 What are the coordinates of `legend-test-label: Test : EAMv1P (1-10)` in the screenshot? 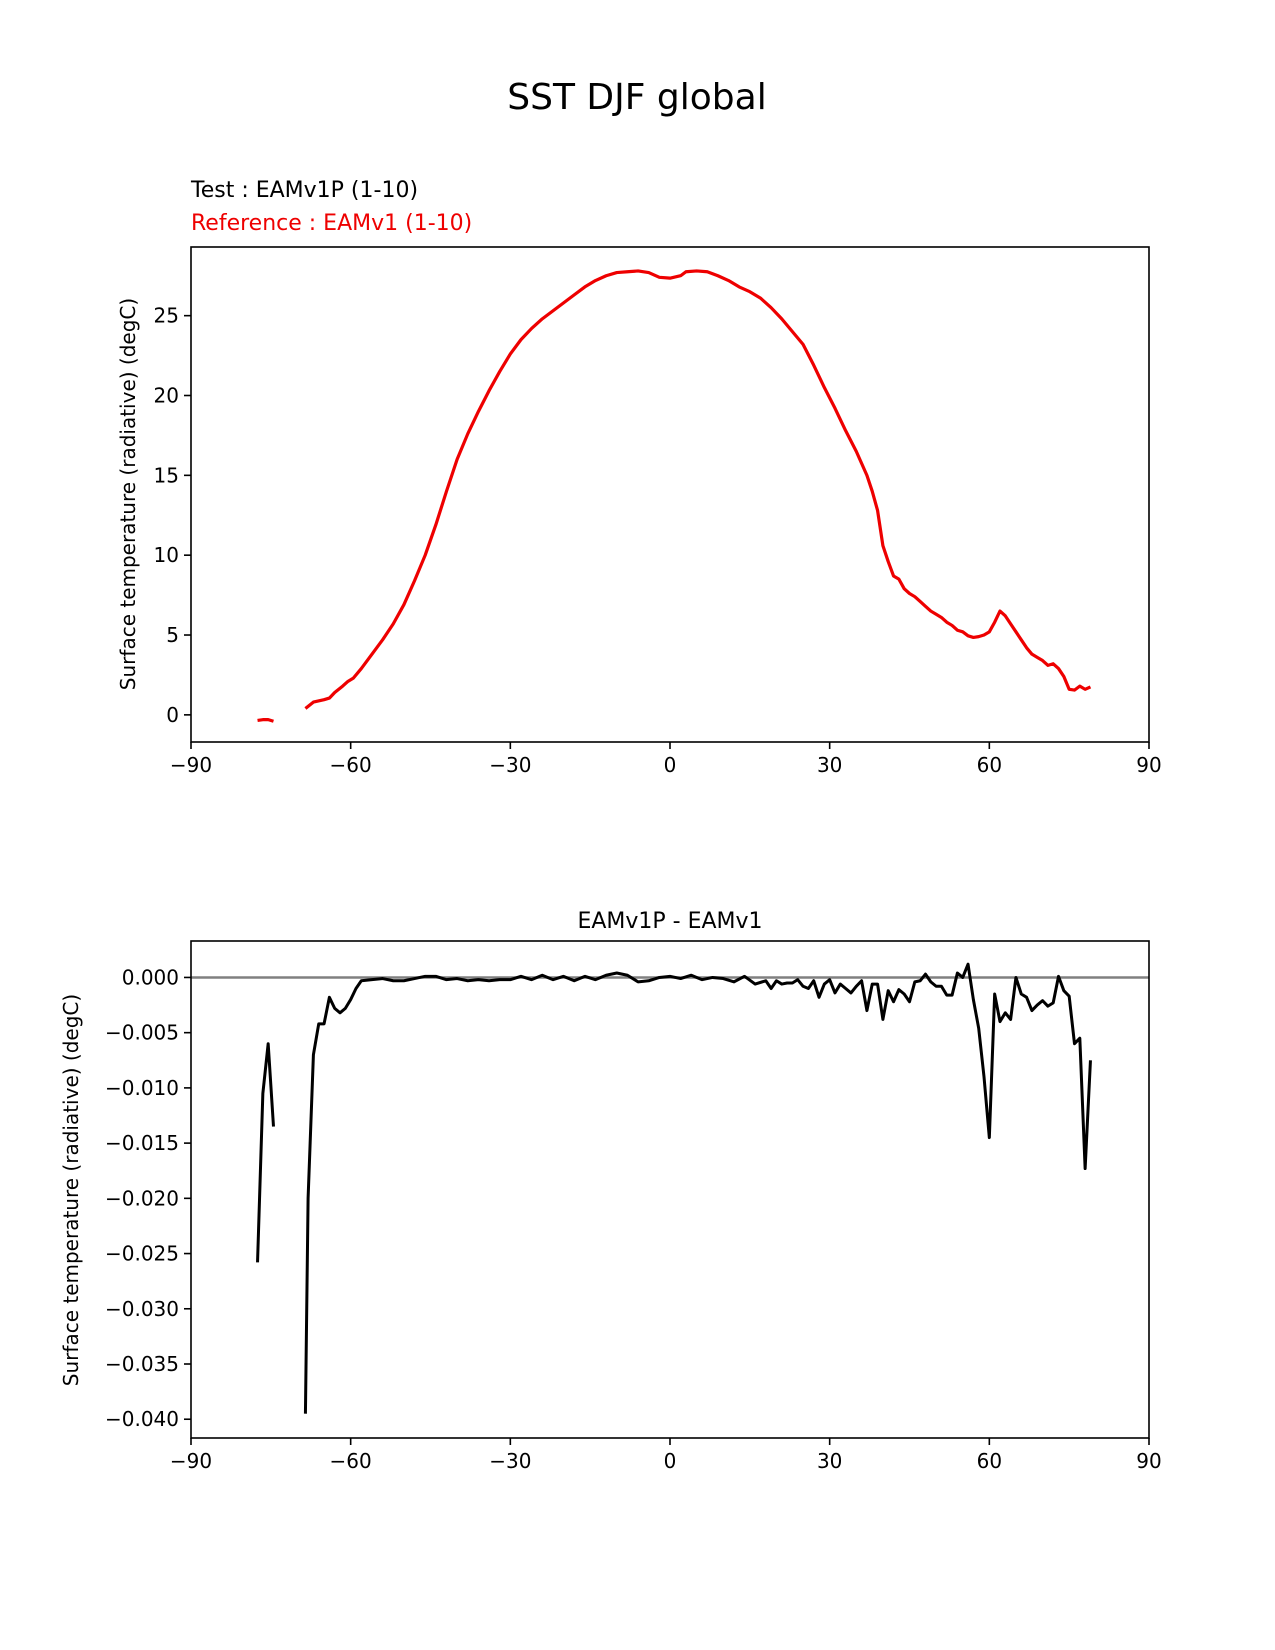 It's located at (304, 190).